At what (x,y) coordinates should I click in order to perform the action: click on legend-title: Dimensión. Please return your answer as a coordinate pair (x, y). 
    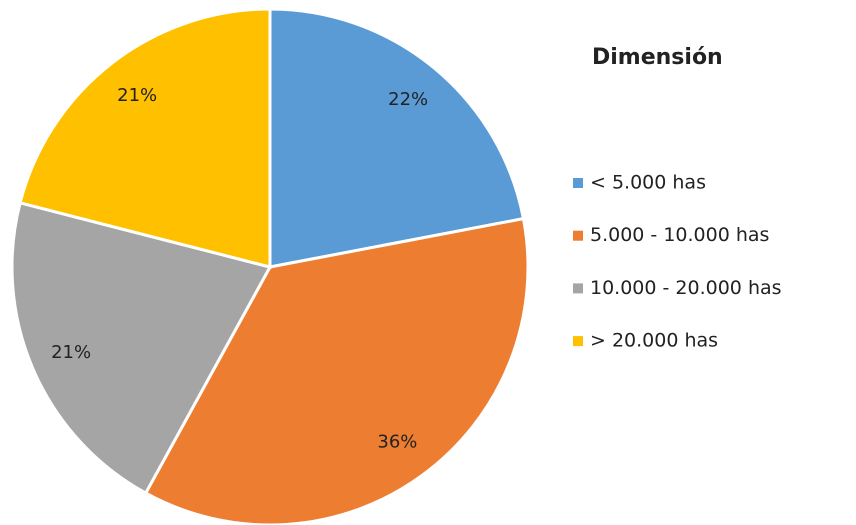
    Looking at the image, I should click on (657, 57).